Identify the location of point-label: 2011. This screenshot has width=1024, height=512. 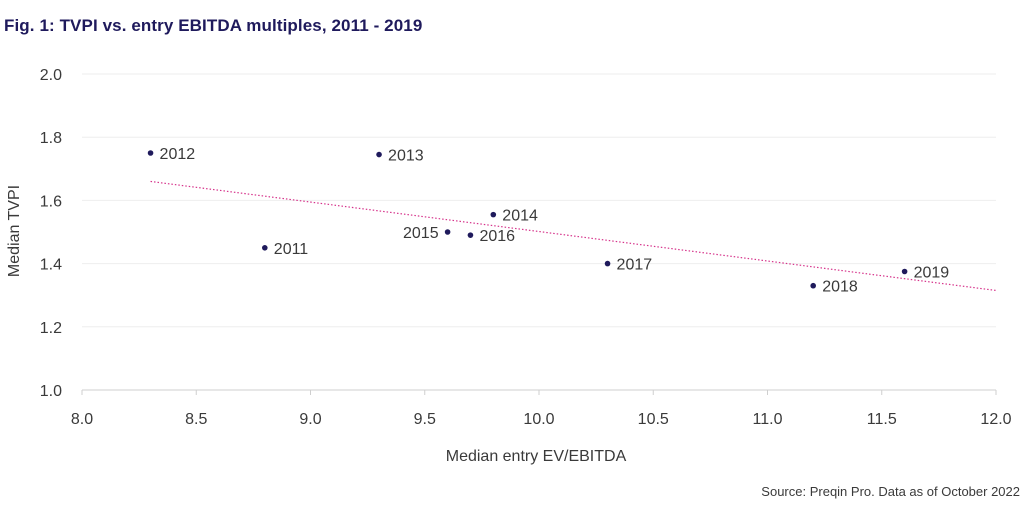
(291, 249).